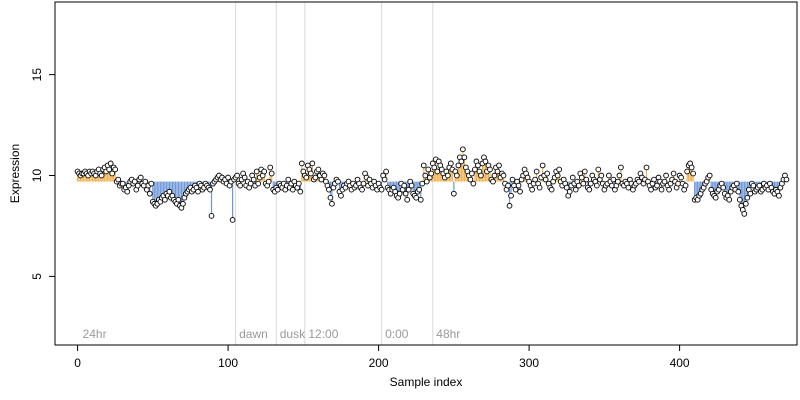 The height and width of the screenshot is (400, 800). What do you see at coordinates (397, 334) in the screenshot?
I see `time-annotation-label: 0:00` at bounding box center [397, 334].